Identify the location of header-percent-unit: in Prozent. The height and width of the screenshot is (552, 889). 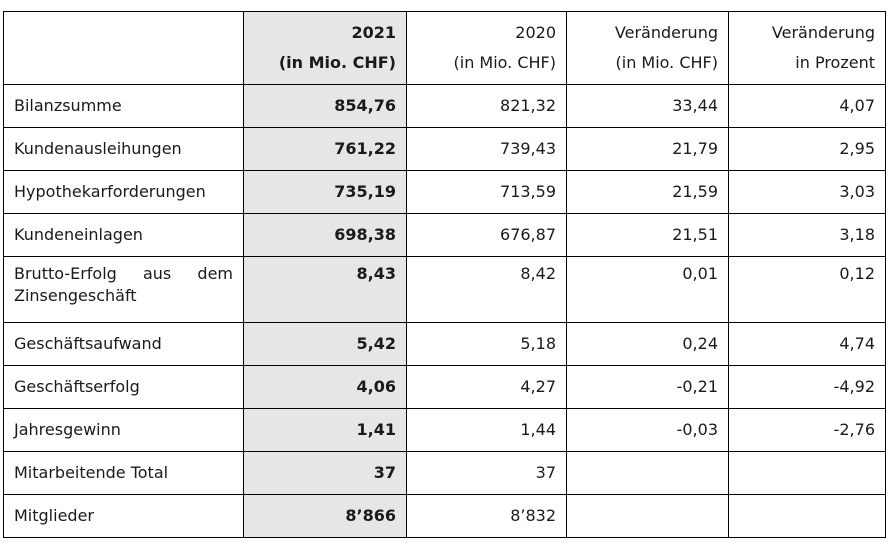
(835, 62).